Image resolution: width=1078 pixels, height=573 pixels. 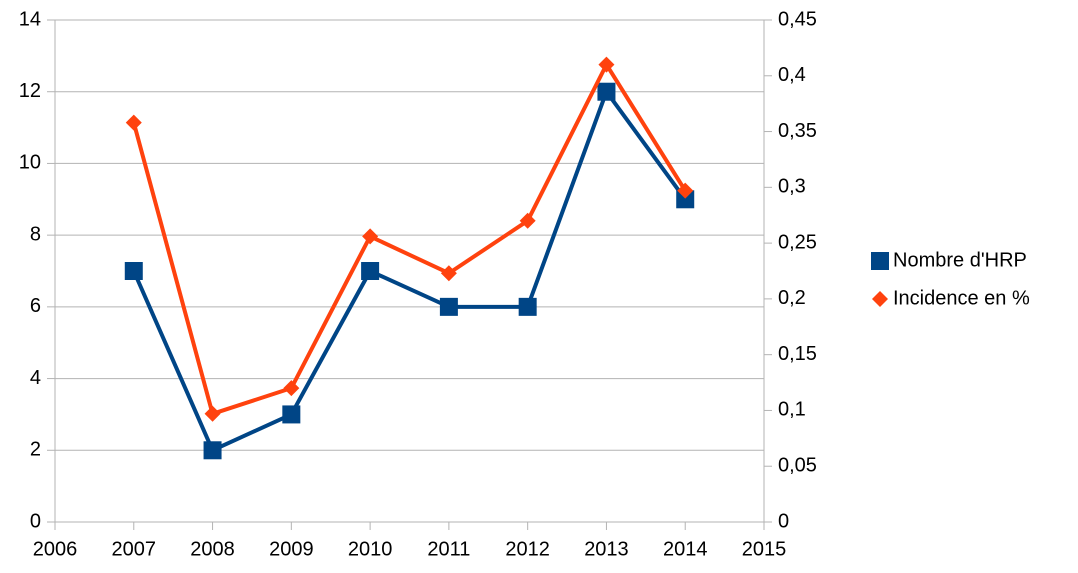 I want to click on y-tick-label: 10, so click(x=30, y=163).